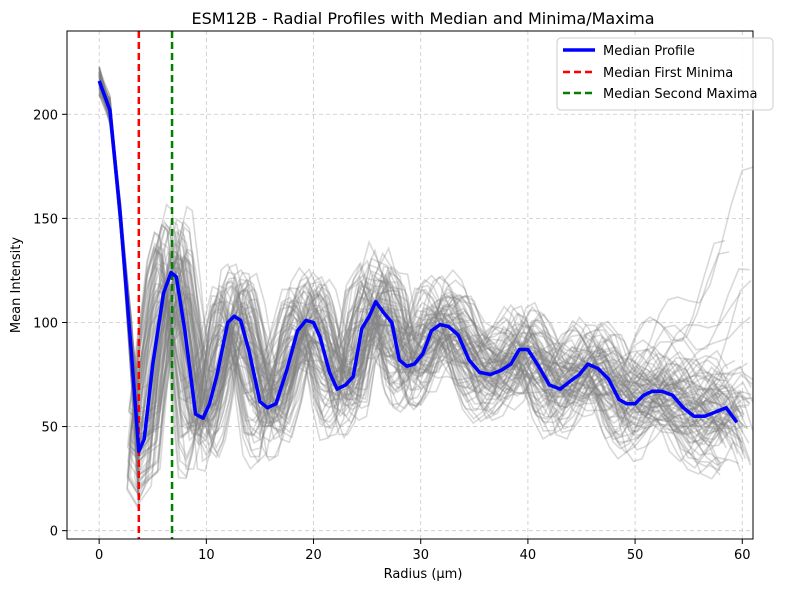 The image size is (790, 590). I want to click on y-axis: 0 50 100 150 200, so click(50, 324).